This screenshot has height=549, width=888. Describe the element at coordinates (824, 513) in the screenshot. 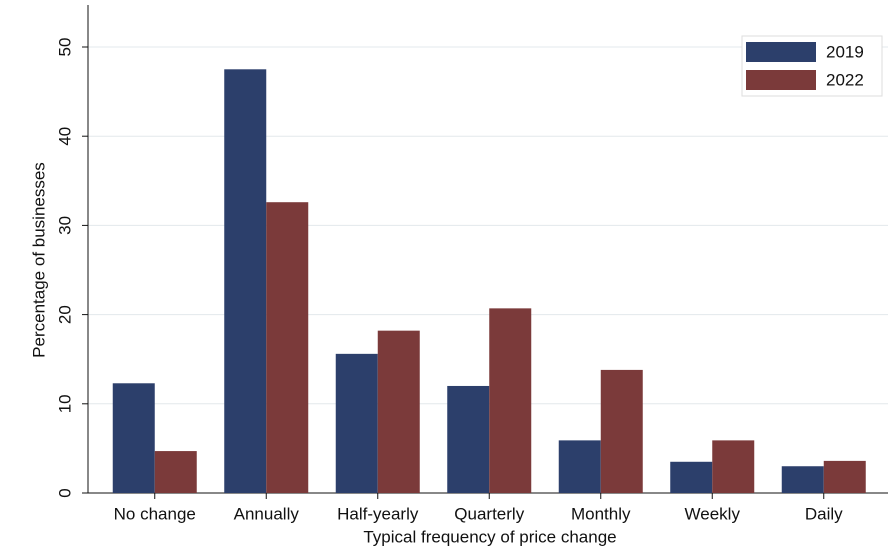

I see `x-tick-label: Daily` at that location.